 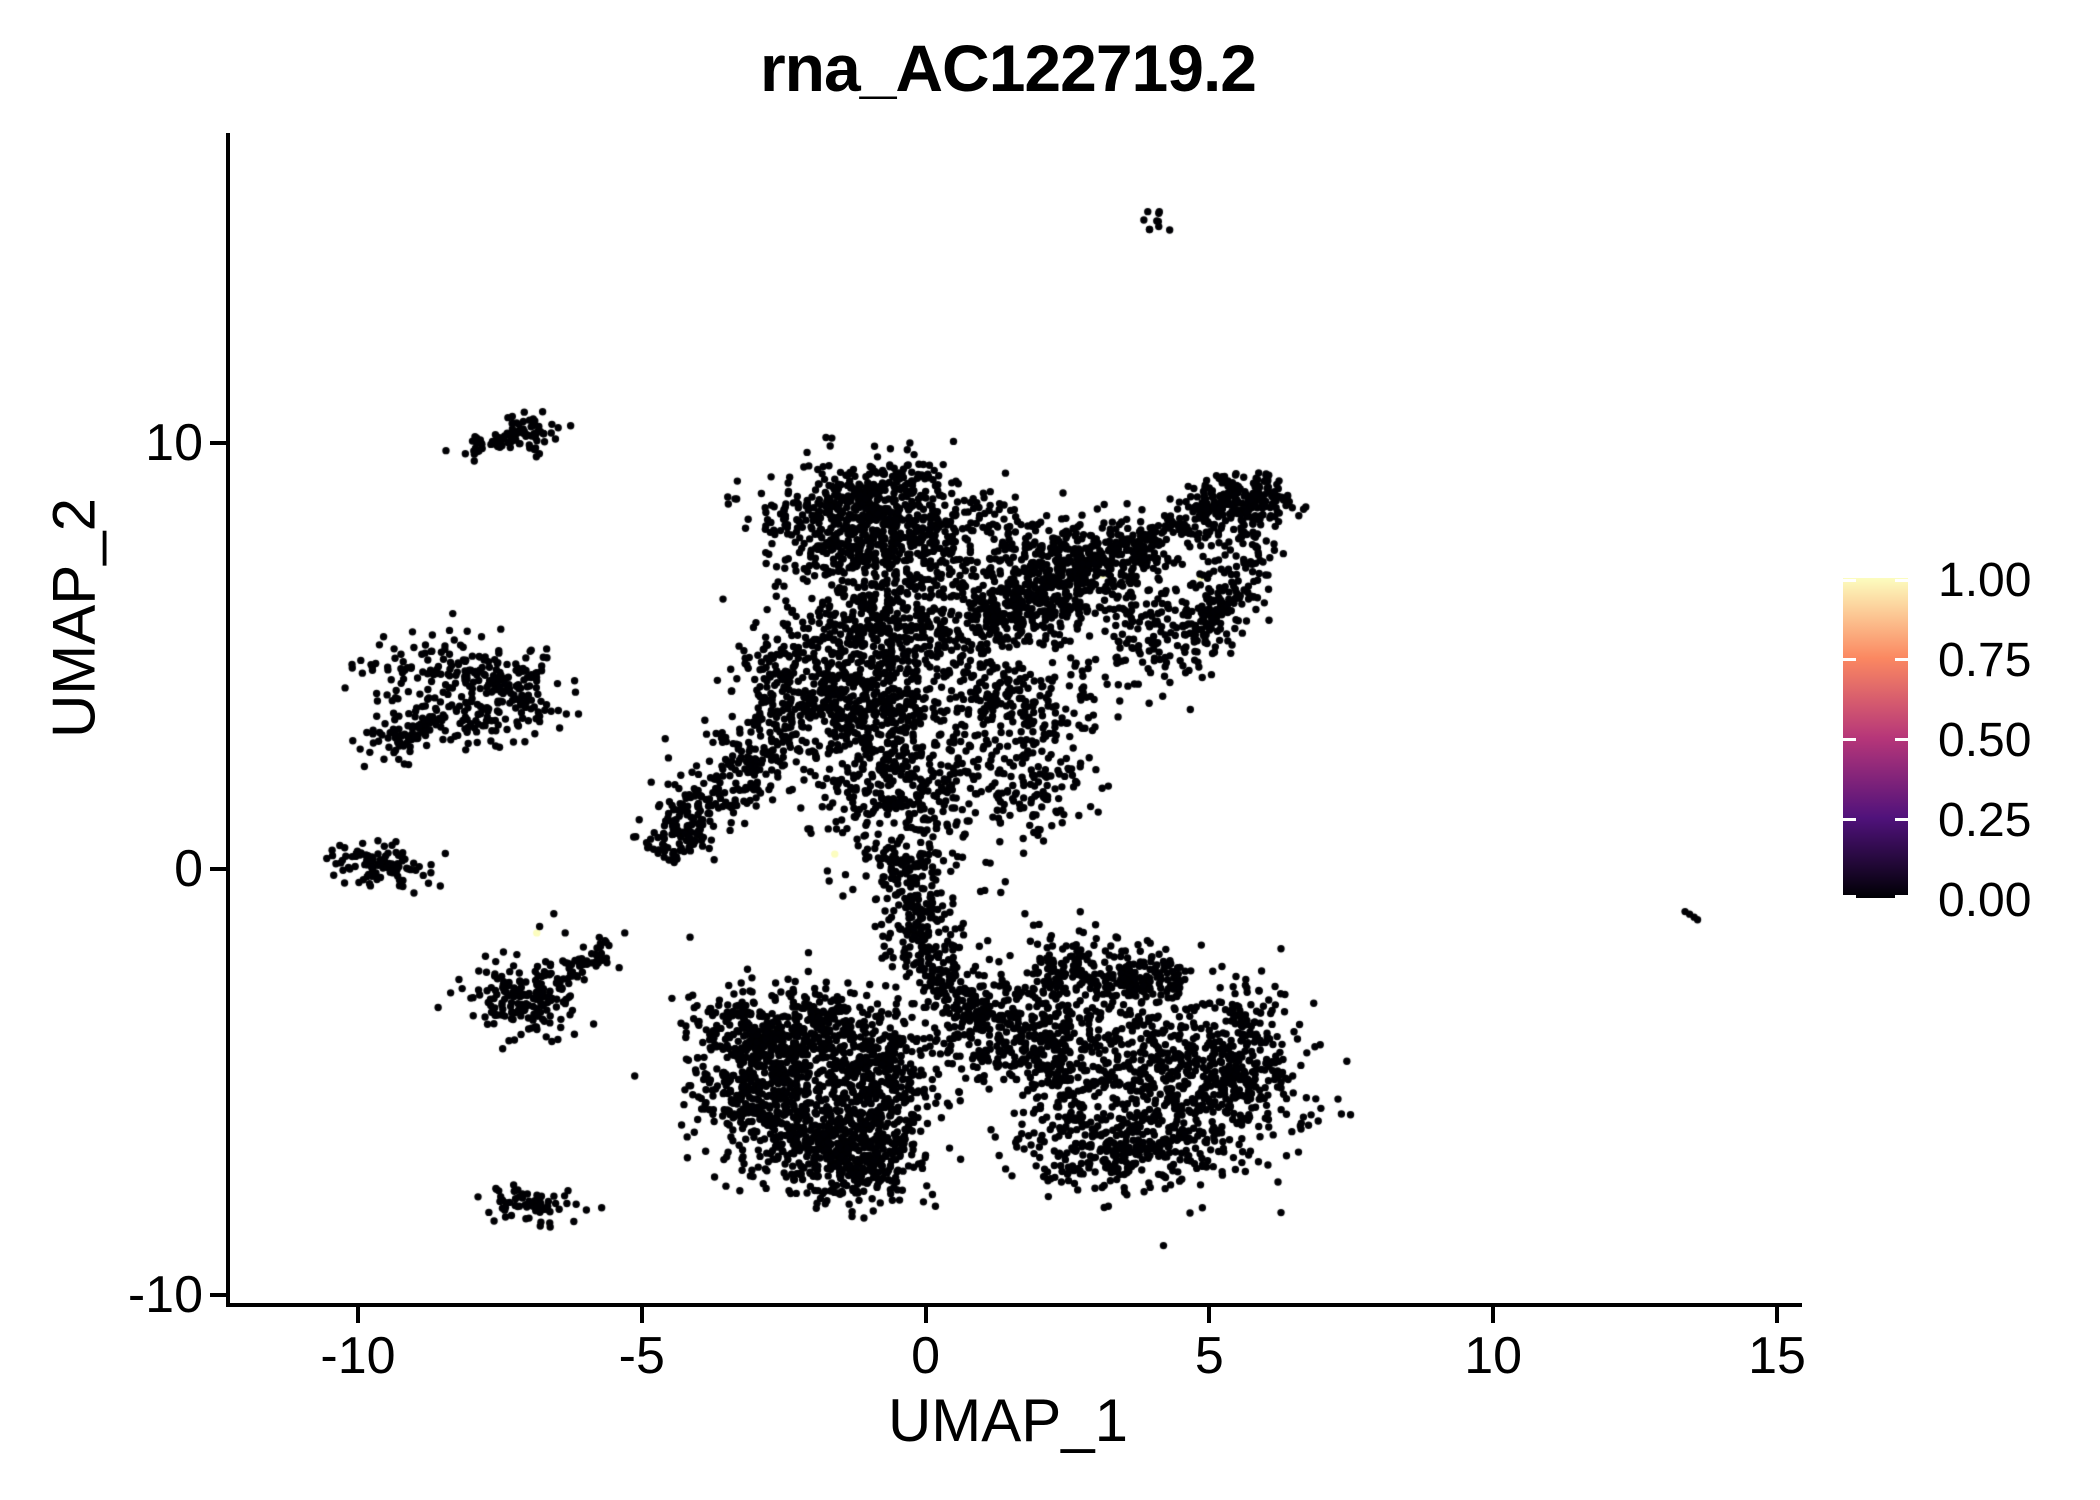 What do you see at coordinates (1985, 740) in the screenshot?
I see `colorbar-value-label: 0.50` at bounding box center [1985, 740].